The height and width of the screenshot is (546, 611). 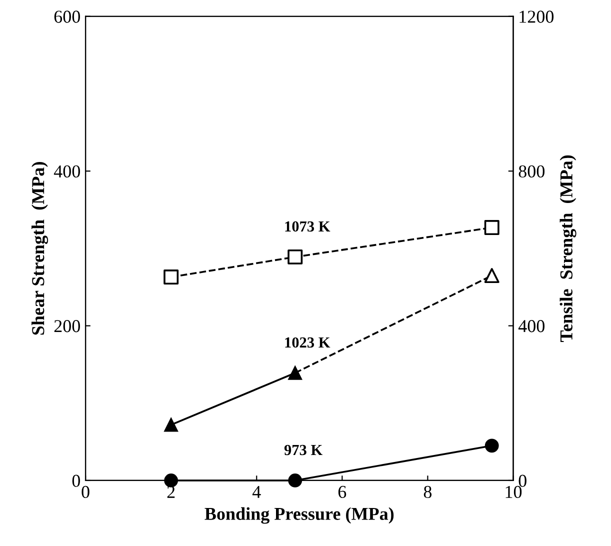 What do you see at coordinates (256, 492) in the screenshot?
I see `x-tick-label: 4` at bounding box center [256, 492].